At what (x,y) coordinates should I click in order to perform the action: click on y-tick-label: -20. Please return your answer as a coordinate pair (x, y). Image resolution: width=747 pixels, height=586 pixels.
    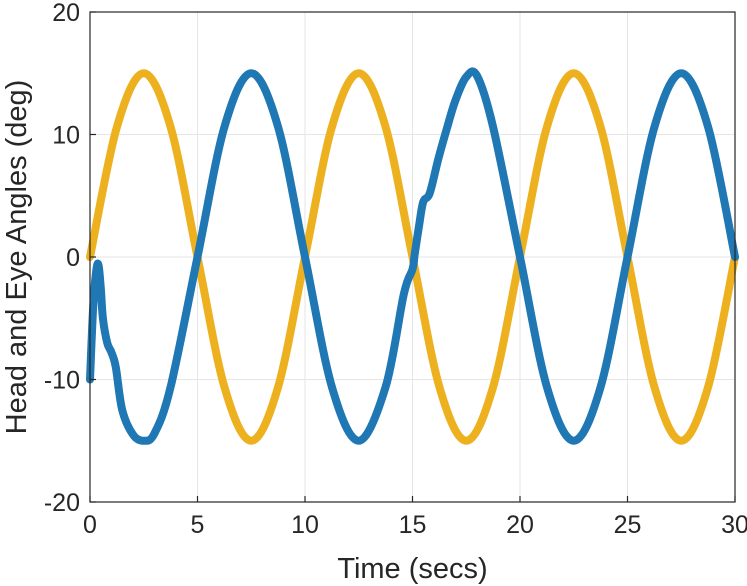
    Looking at the image, I should click on (62, 503).